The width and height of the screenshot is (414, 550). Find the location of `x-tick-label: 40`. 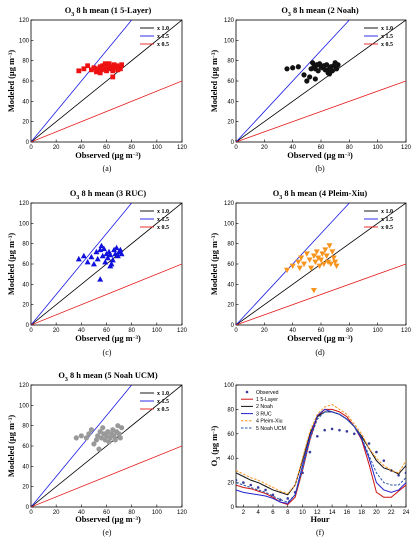

x-tick-label: 40 is located at coordinates (81, 331).